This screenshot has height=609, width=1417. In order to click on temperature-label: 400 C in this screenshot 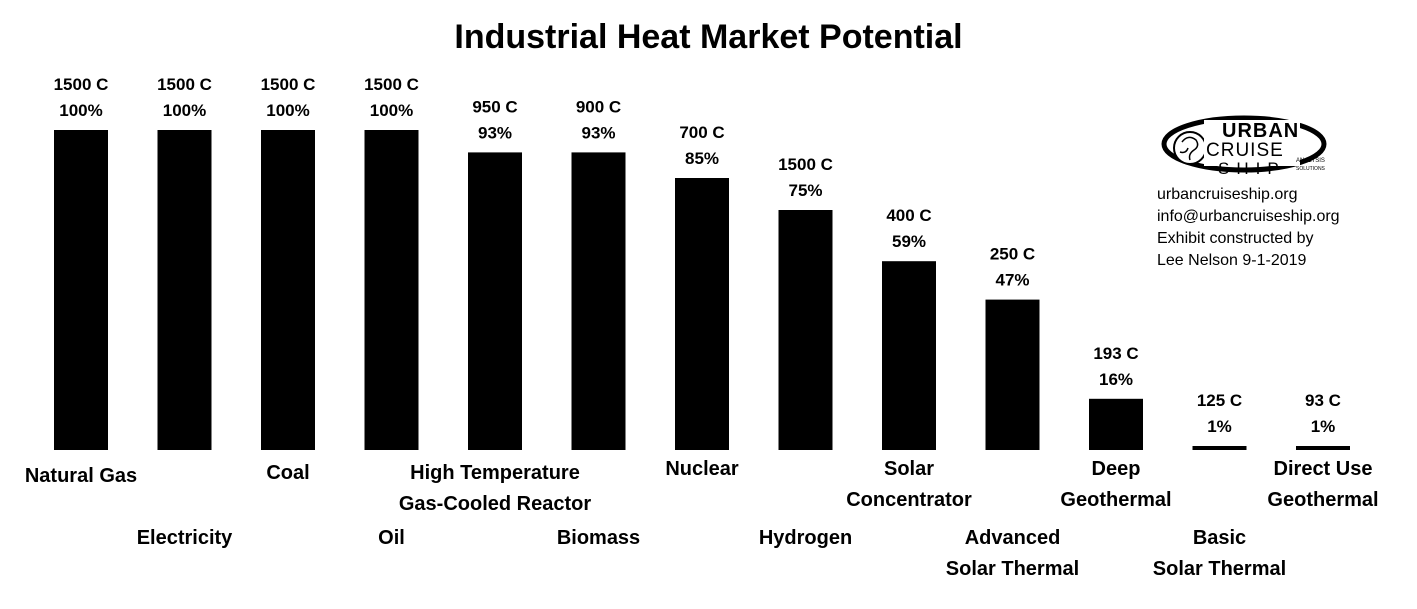, I will do `click(908, 215)`.